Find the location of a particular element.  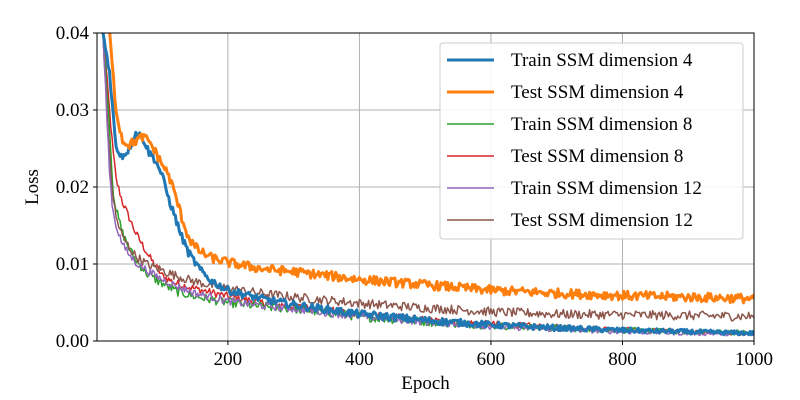

x-axis-ticks: 200 400 600 800 1000 is located at coordinates (493, 355).